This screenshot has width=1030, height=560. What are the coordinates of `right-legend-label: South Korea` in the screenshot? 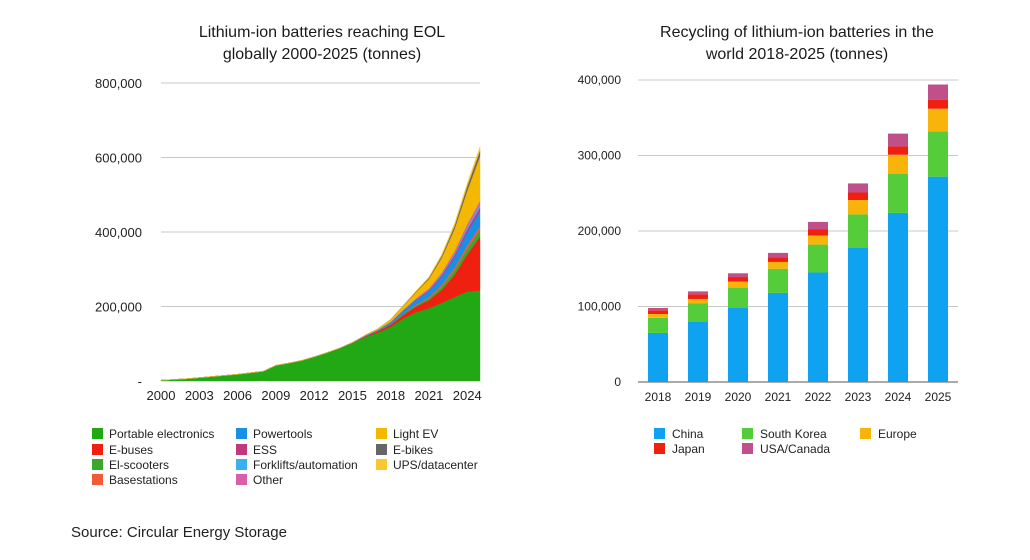 It's located at (793, 434).